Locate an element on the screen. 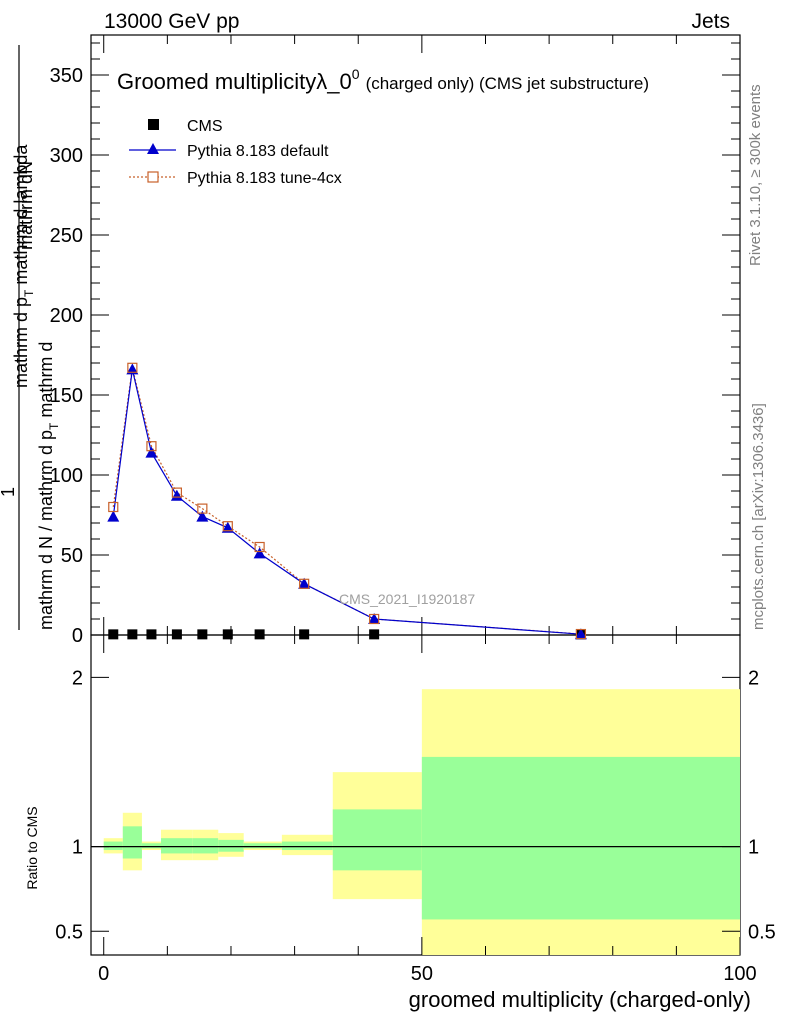 The height and width of the screenshot is (1024, 786). x-tick-label-0: 0 is located at coordinates (103, 974).